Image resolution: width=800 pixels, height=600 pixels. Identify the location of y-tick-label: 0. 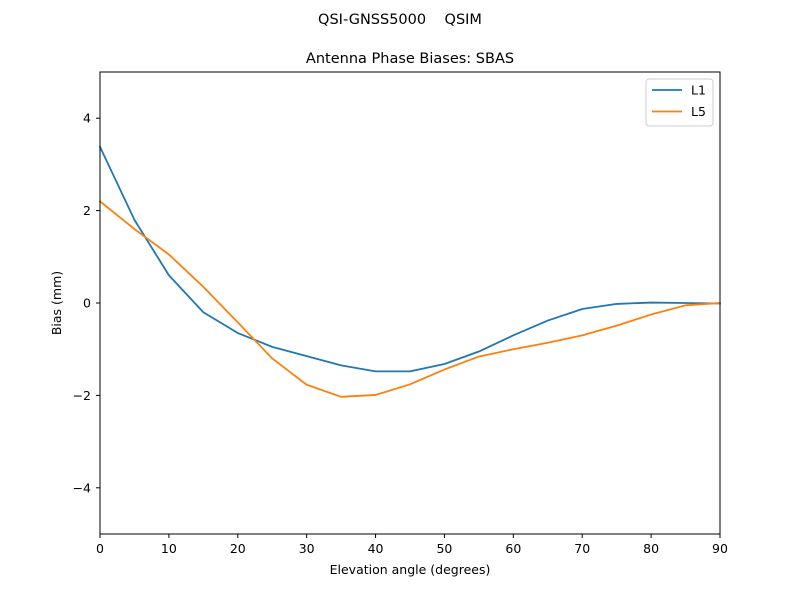
(87, 303).